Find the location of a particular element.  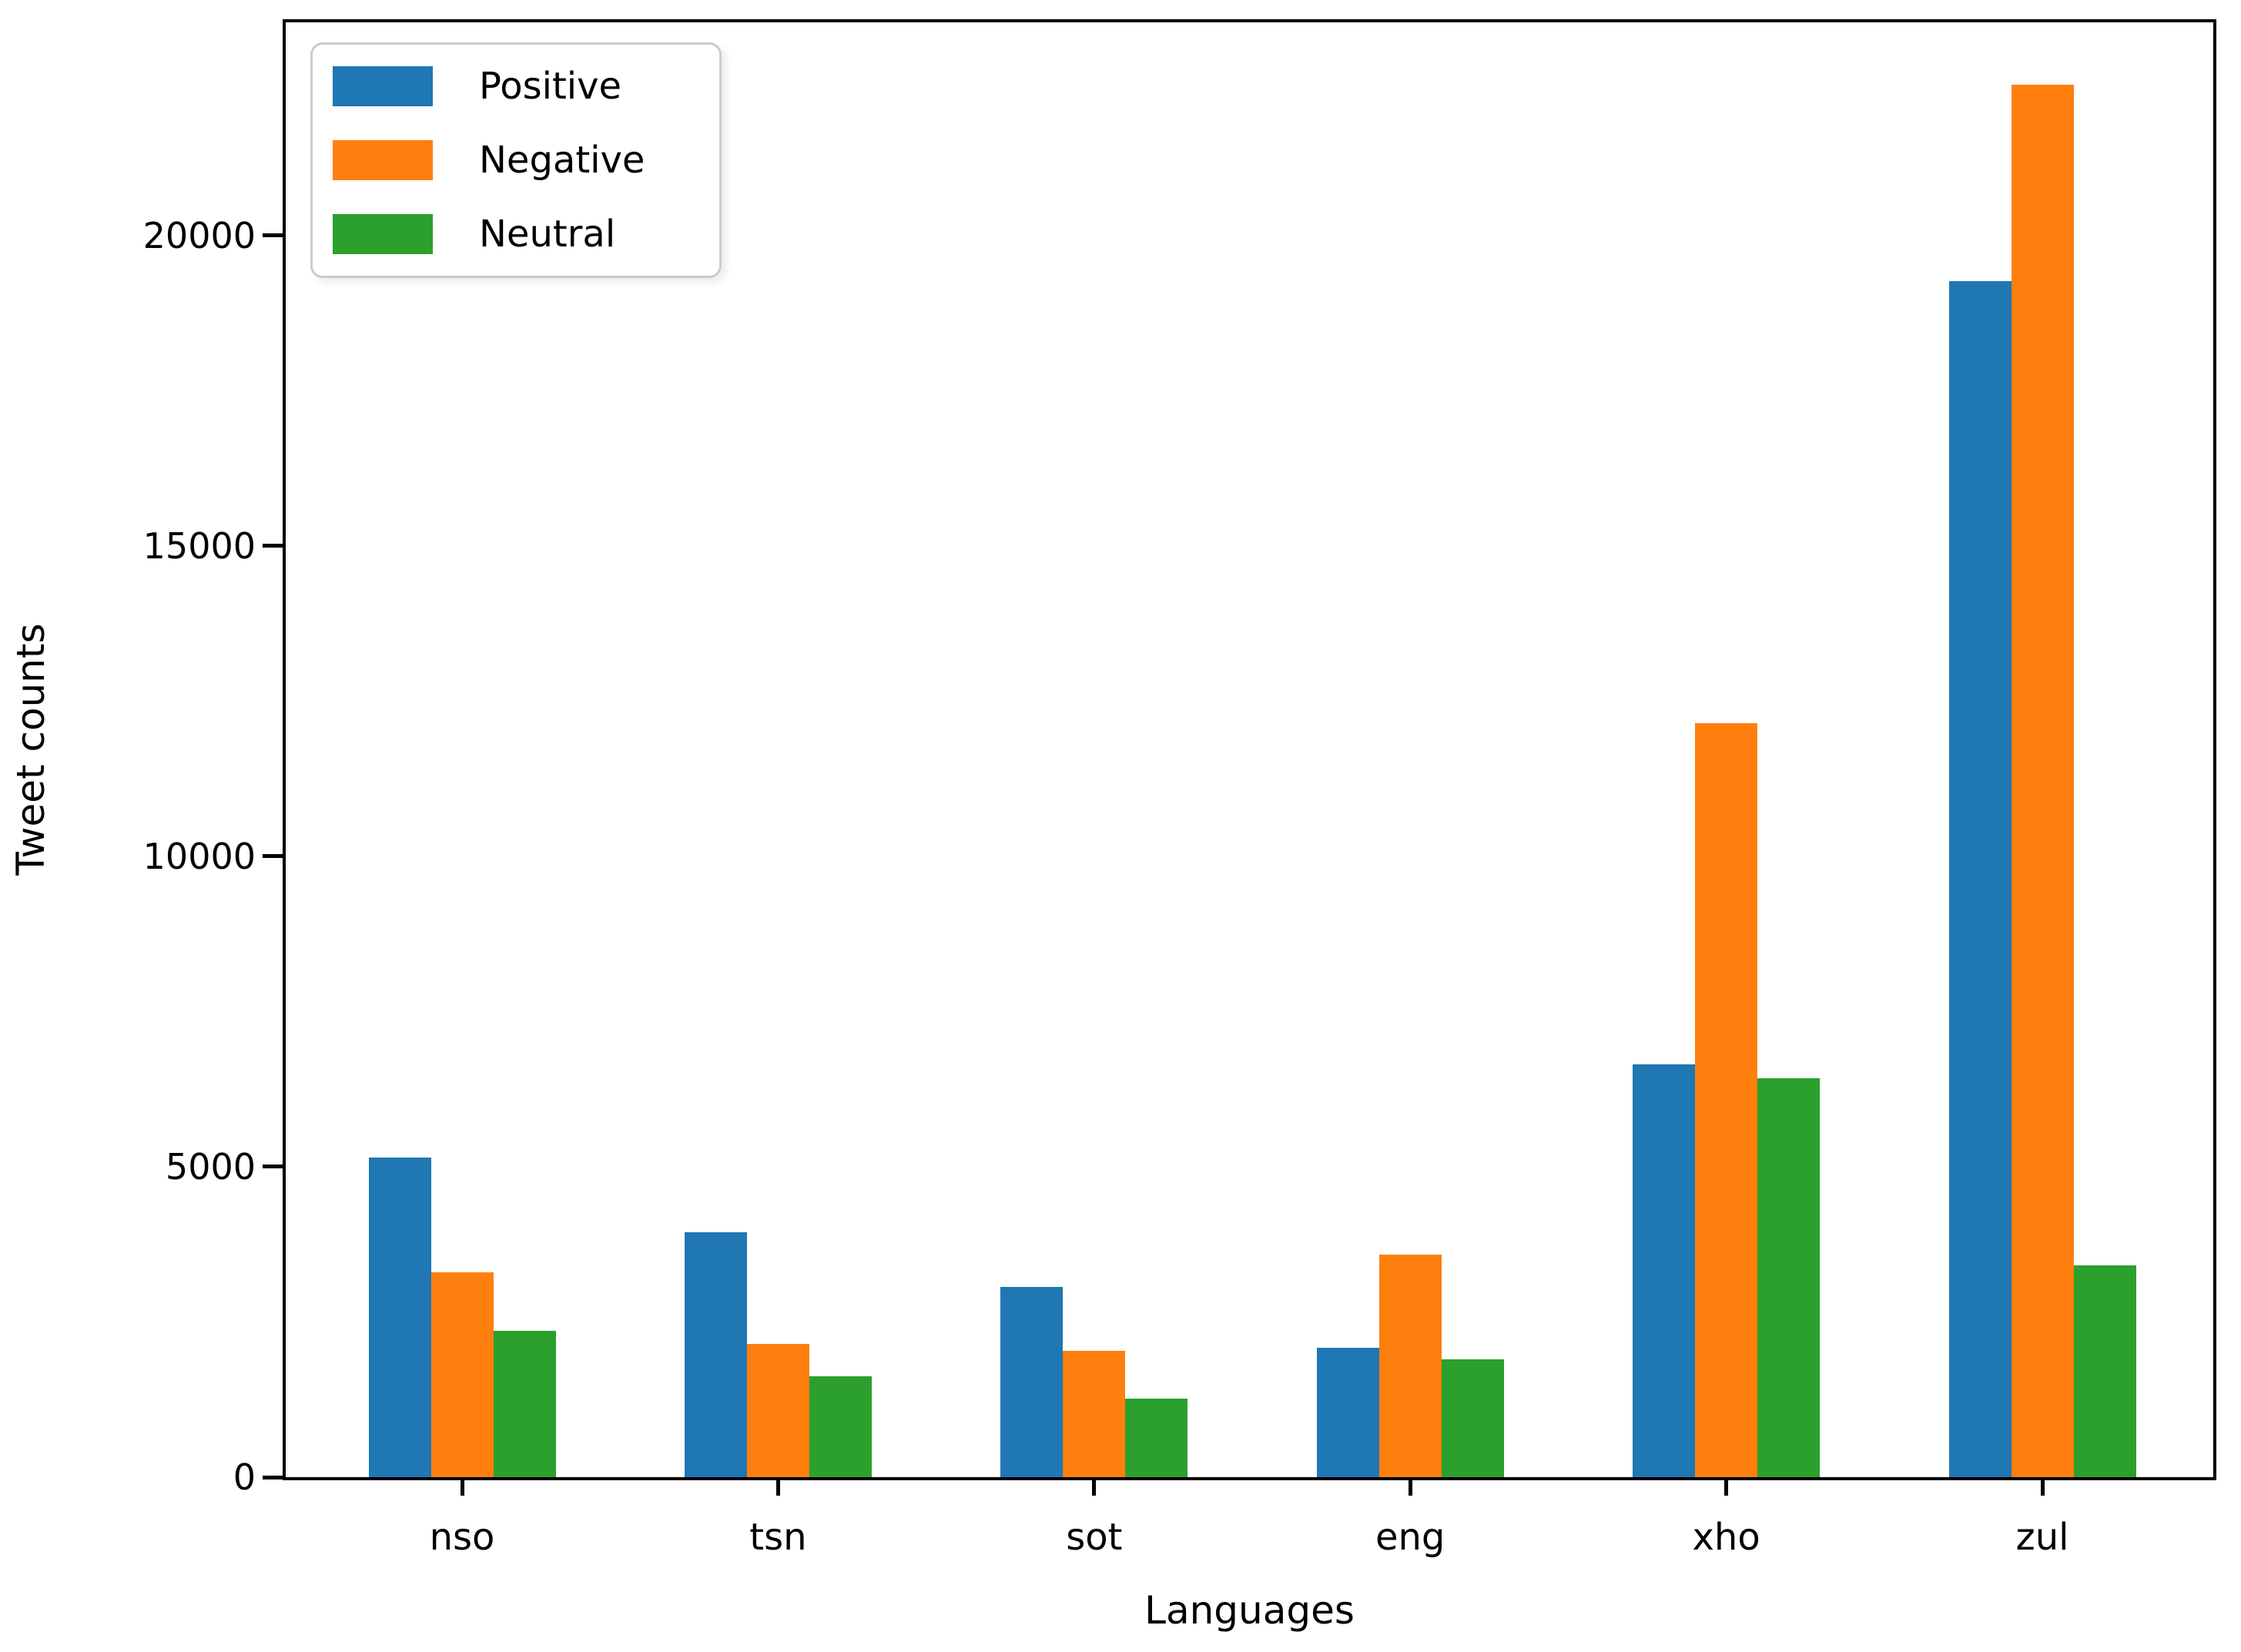

bar-negative-eng is located at coordinates (1410, 1366).